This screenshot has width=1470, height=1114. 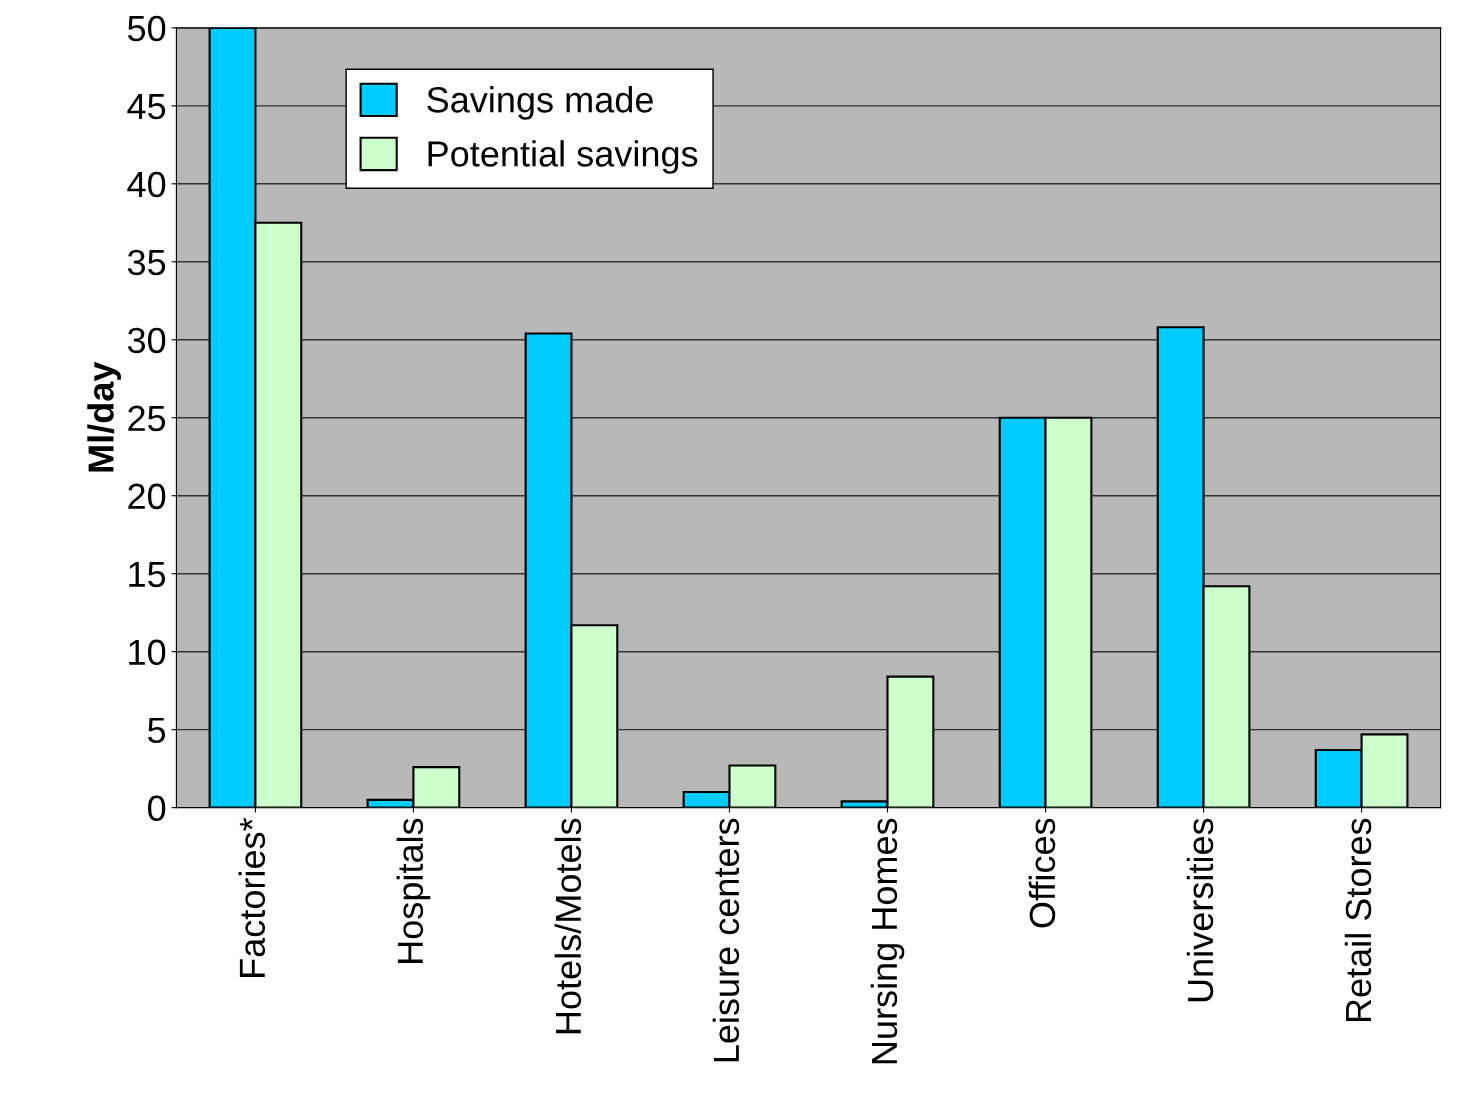 I want to click on x-tick-label: Offices, so click(x=1042, y=873).